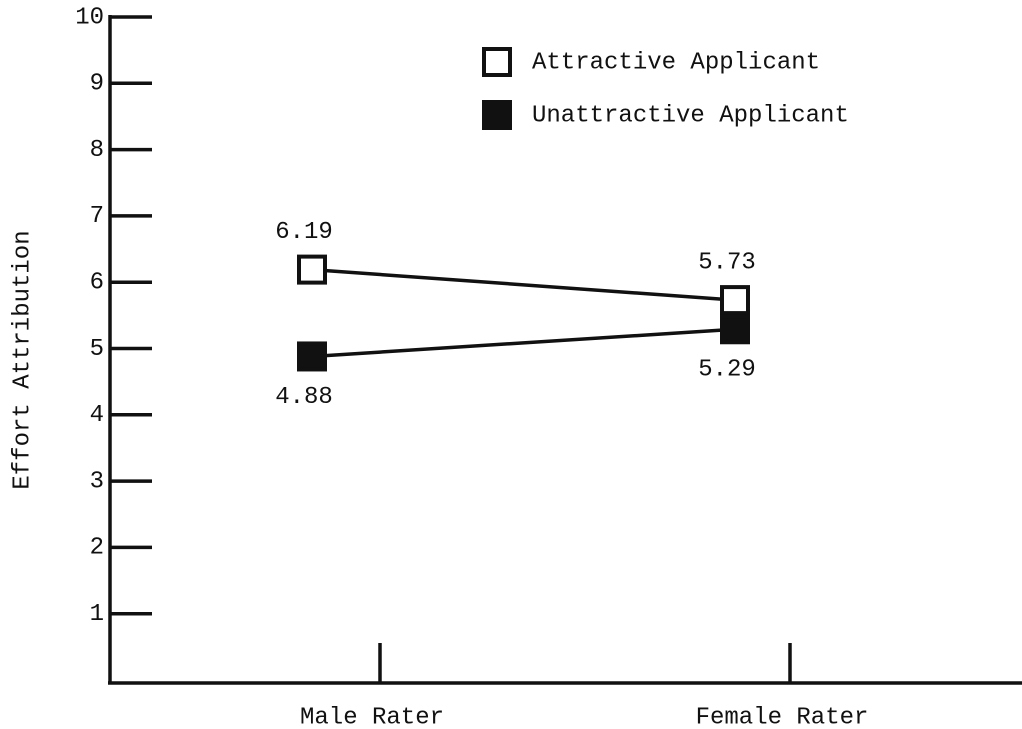 The image size is (1022, 729). I want to click on y-tick-label: 9, so click(97, 84).